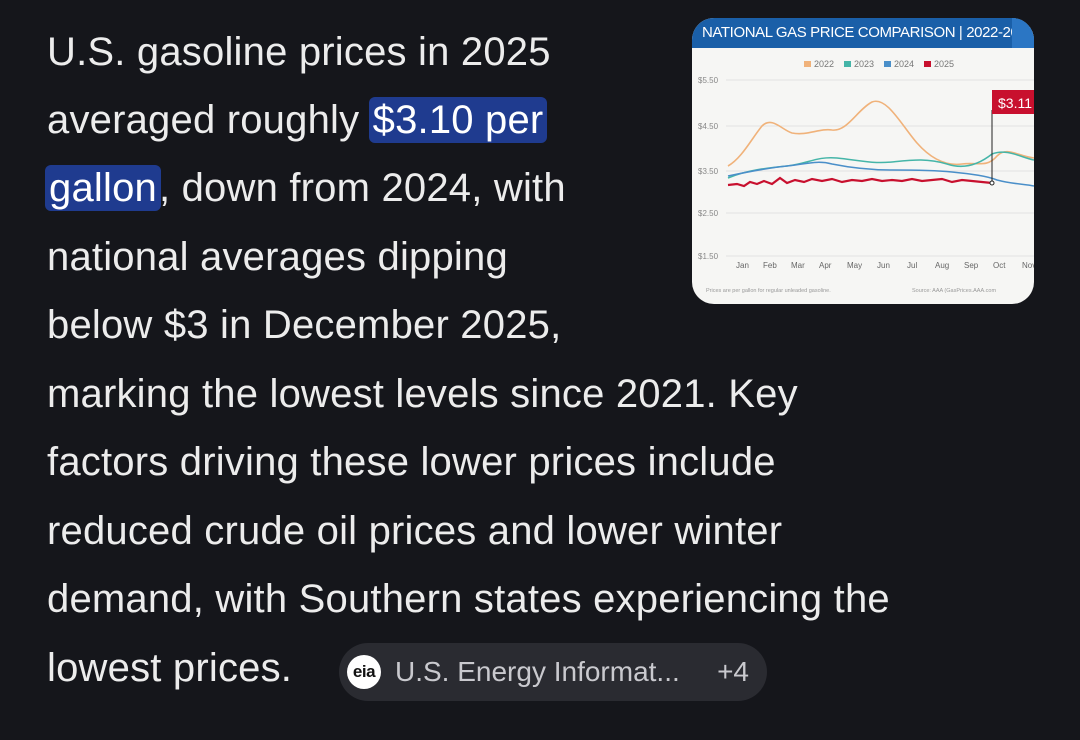  I want to click on legend-label: 2025, so click(944, 64).